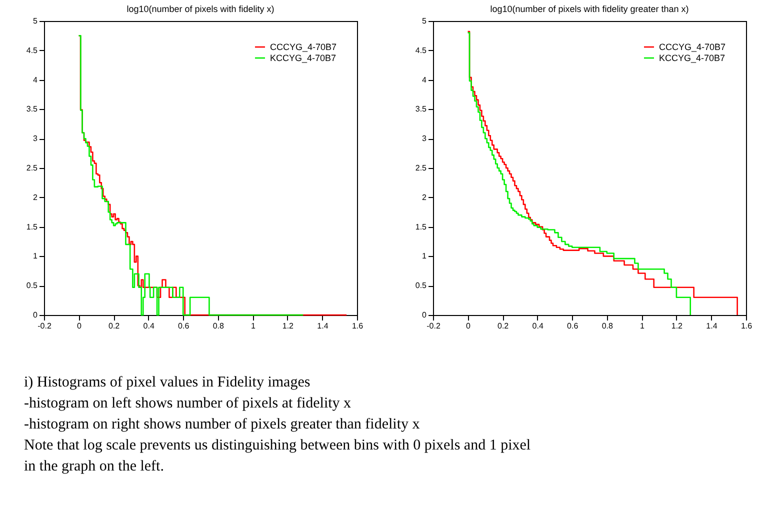 Image resolution: width=763 pixels, height=511 pixels. I want to click on text: in the graph on the left., so click(94, 466).